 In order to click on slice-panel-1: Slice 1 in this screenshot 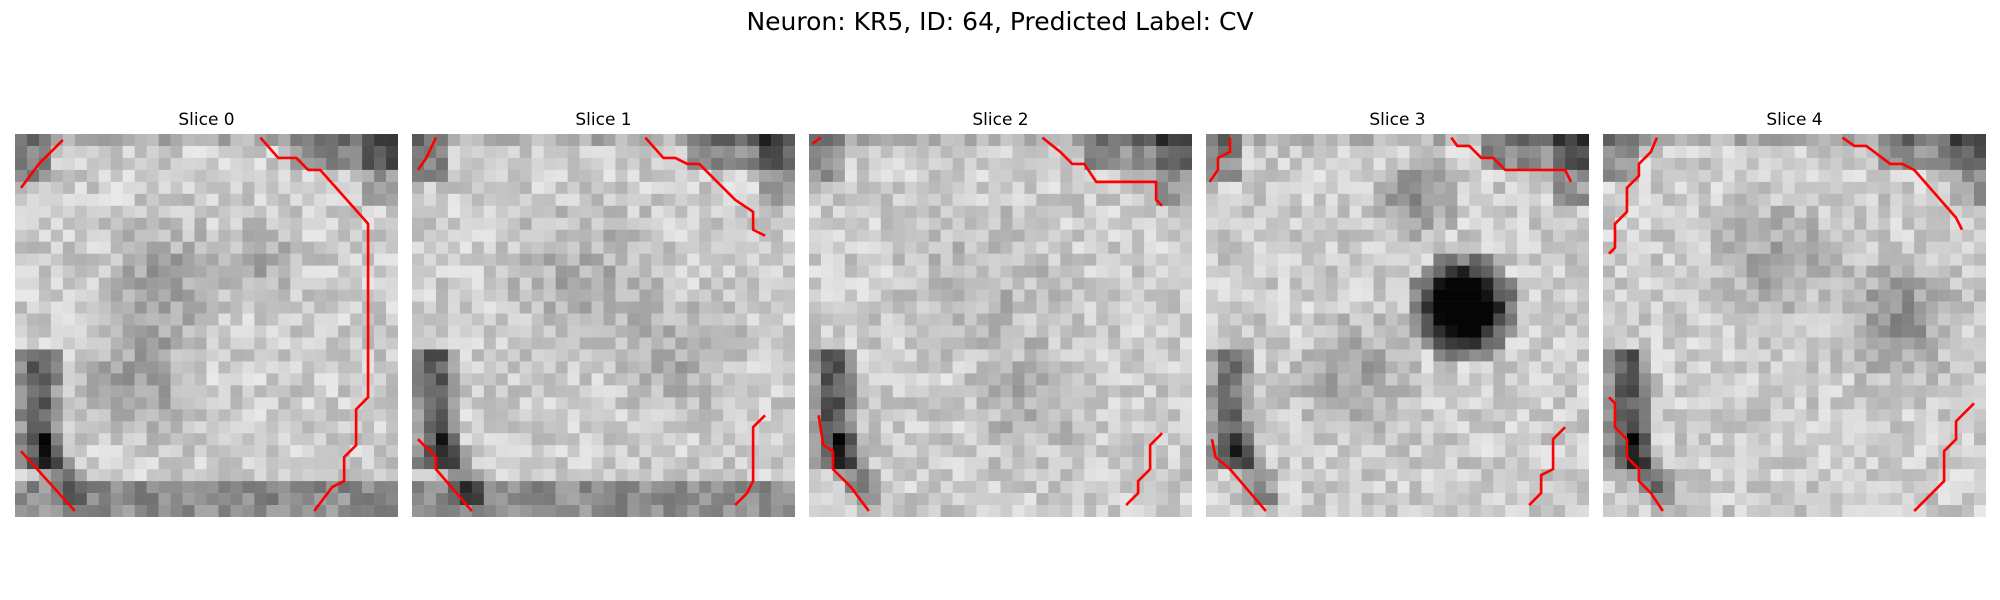, I will do `click(603, 315)`.